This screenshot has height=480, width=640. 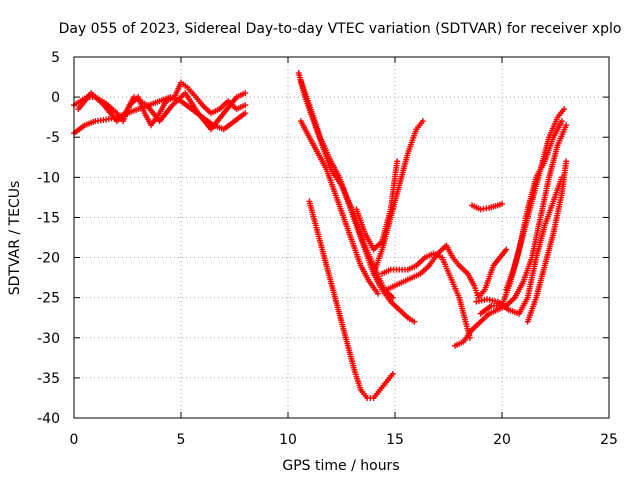 What do you see at coordinates (344, 440) in the screenshot?
I see `x-tick-labels: 0 5 10 15 20 25` at bounding box center [344, 440].